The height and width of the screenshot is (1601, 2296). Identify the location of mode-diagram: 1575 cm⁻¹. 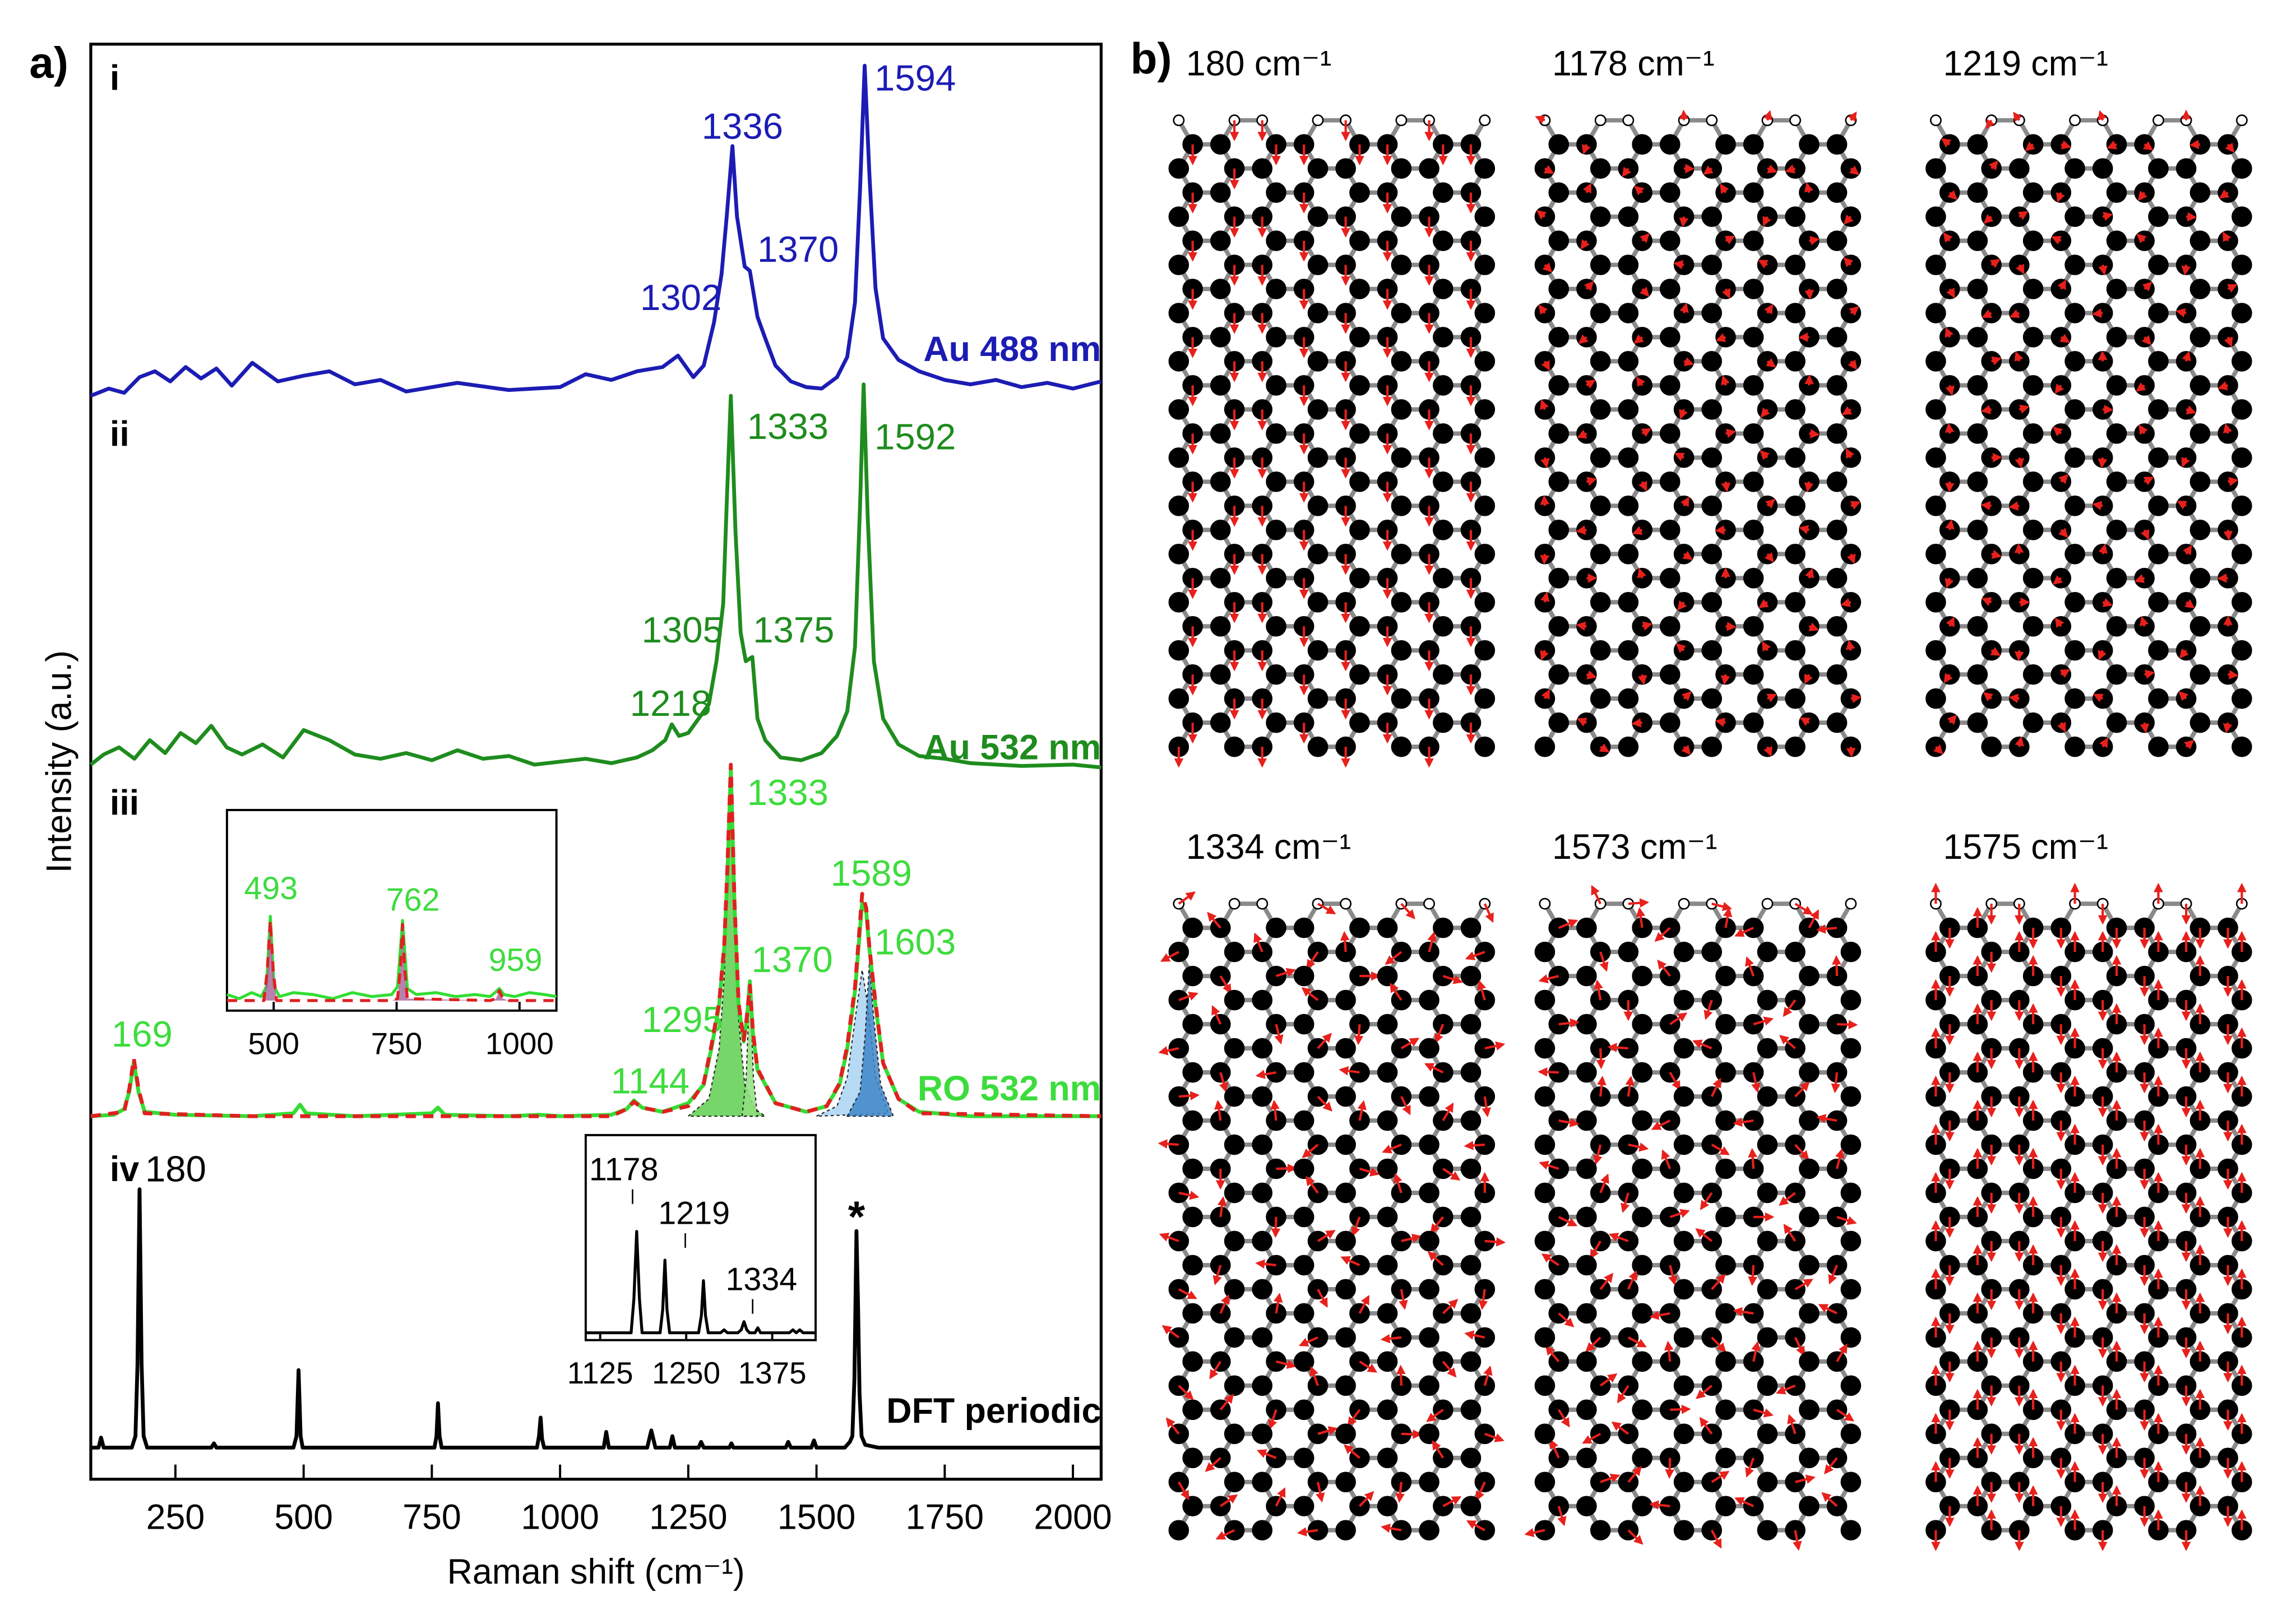
(2088, 1190).